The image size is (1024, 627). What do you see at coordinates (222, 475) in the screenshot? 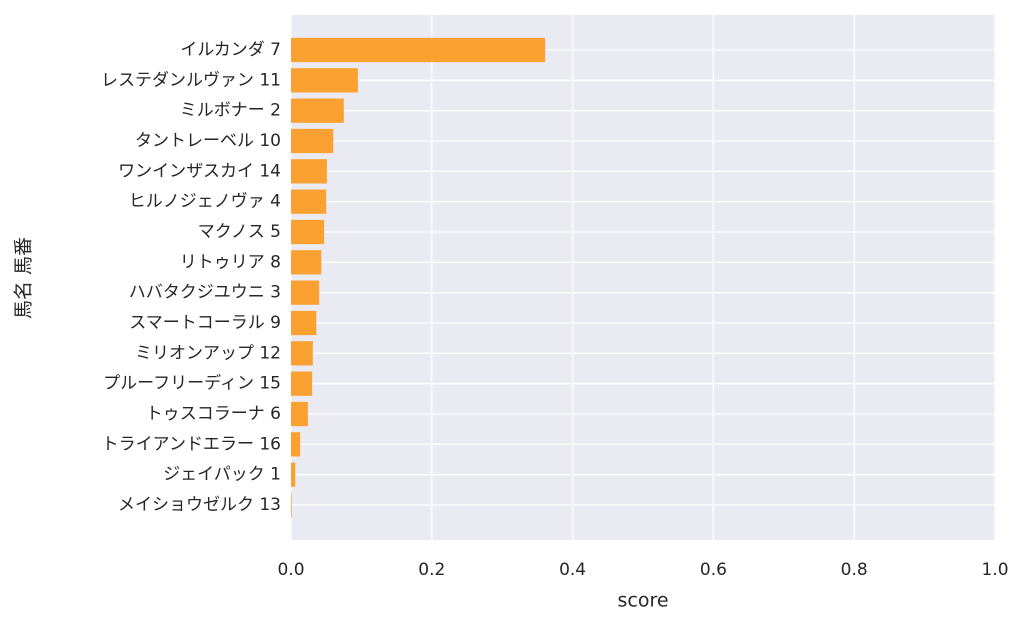
I see `y-tick-label: ジェイパック 1` at bounding box center [222, 475].